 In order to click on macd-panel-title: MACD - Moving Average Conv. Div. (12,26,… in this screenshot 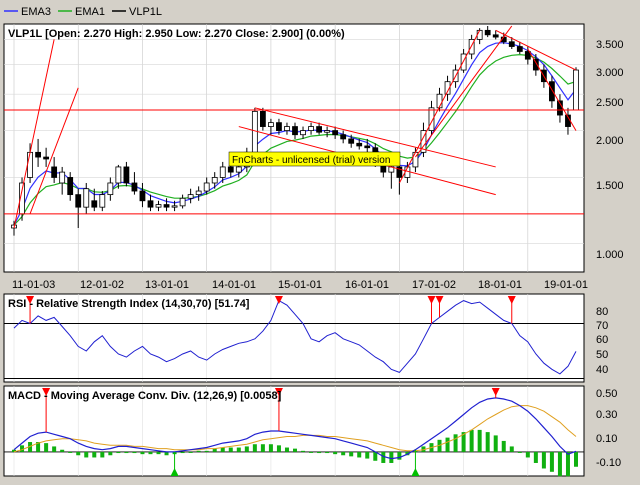, I will do `click(145, 396)`.